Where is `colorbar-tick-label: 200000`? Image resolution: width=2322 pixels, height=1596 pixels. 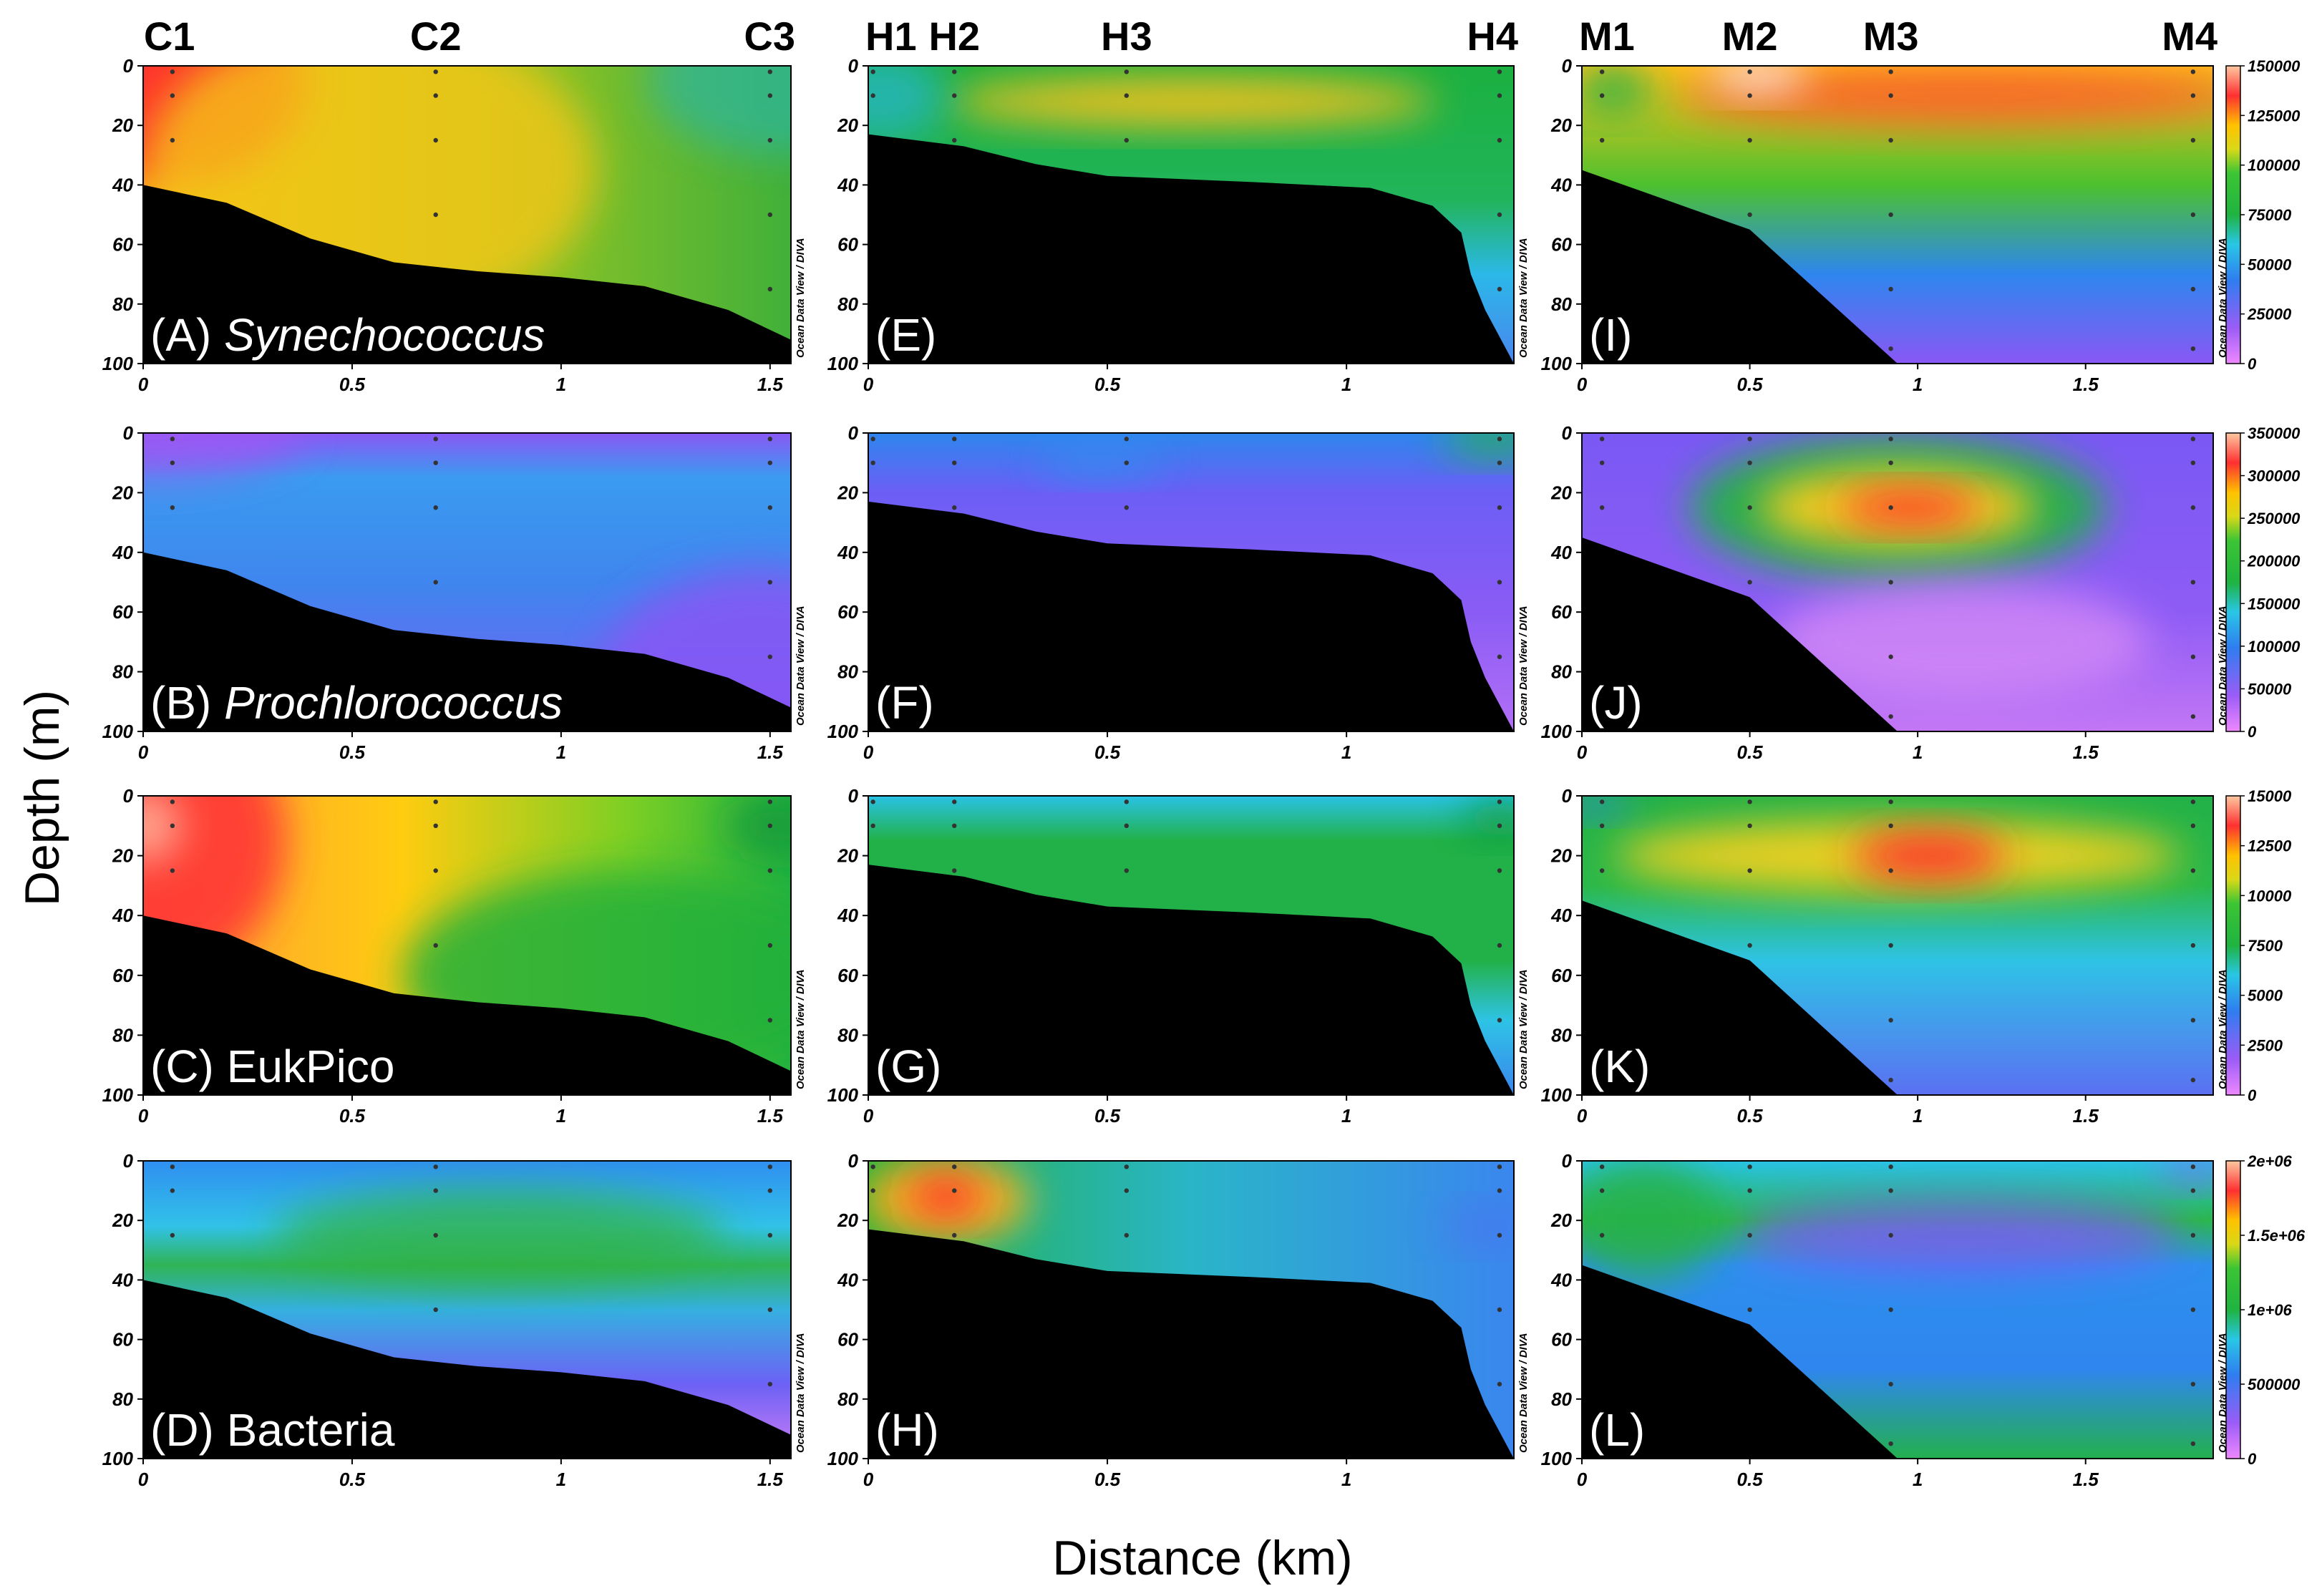 colorbar-tick-label: 200000 is located at coordinates (2274, 561).